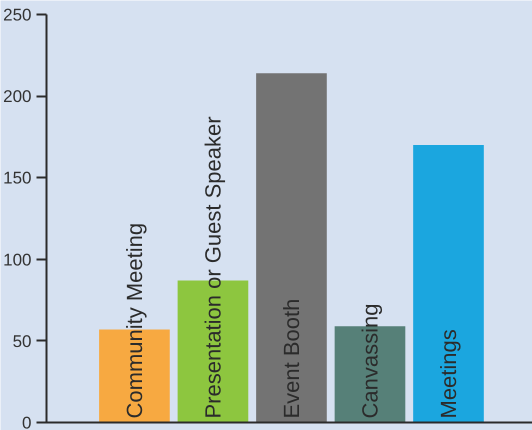 The height and width of the screenshot is (430, 532). What do you see at coordinates (22, 341) in the screenshot?
I see `y-tick-label: 50` at bounding box center [22, 341].